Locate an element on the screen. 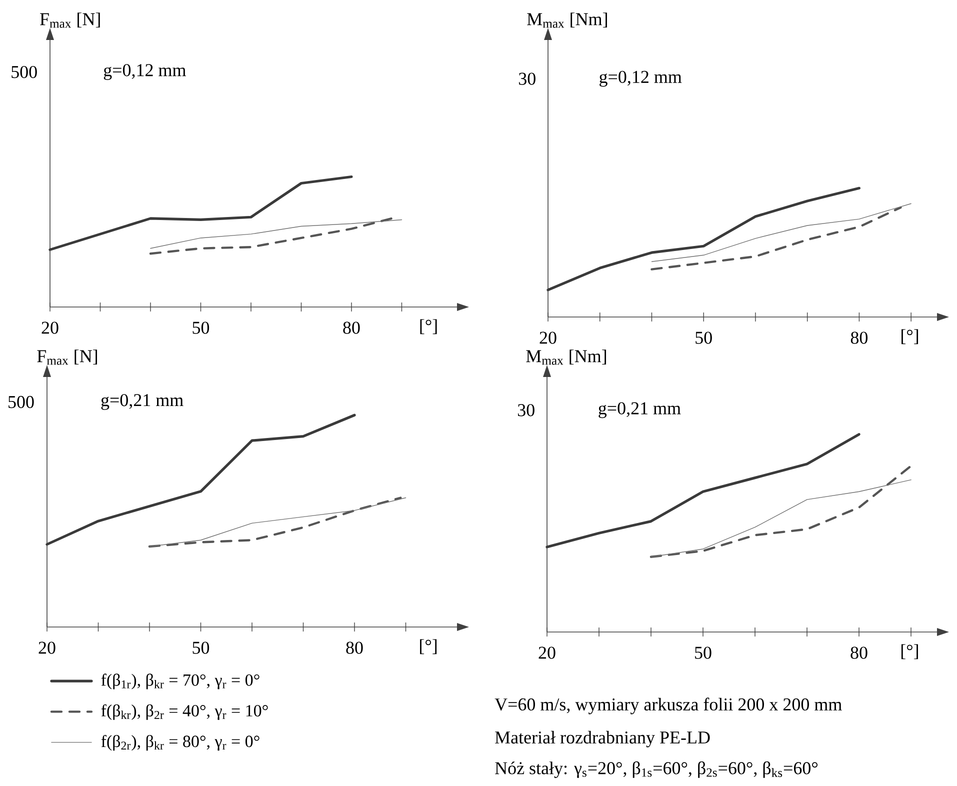  legend-label: f(β$_{2r}$), β$_{kr}$ = 80°, γ$_{r}$ = 0° is located at coordinates (180, 742).